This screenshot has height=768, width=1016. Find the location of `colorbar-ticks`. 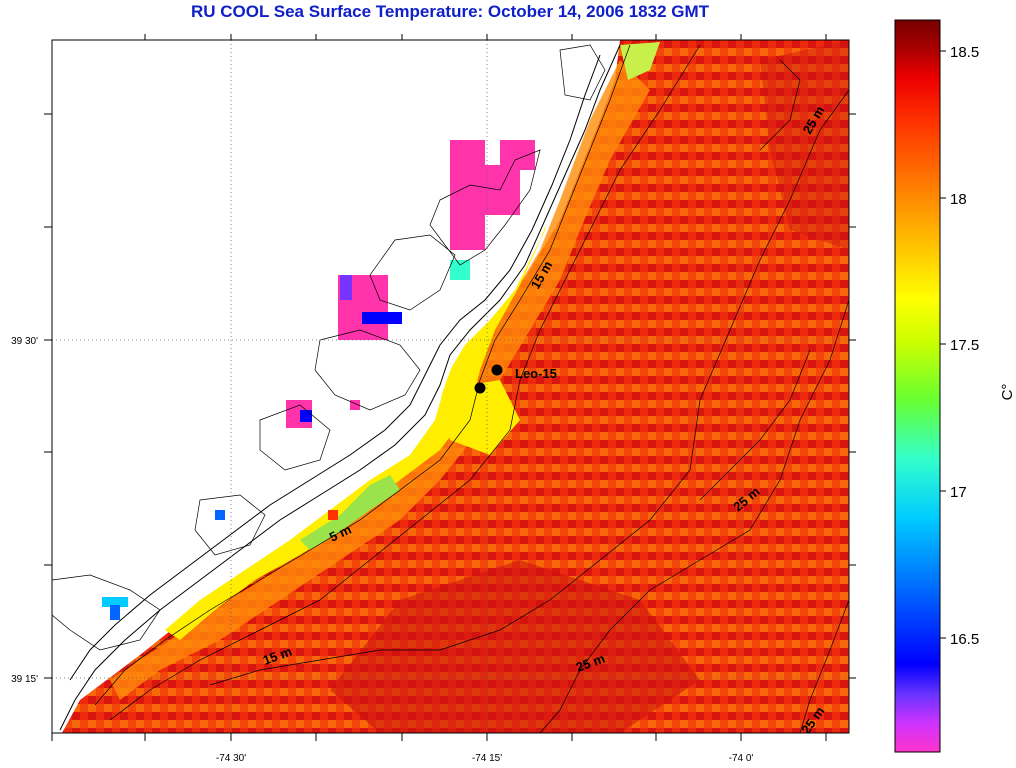

colorbar-ticks is located at coordinates (943, 344).